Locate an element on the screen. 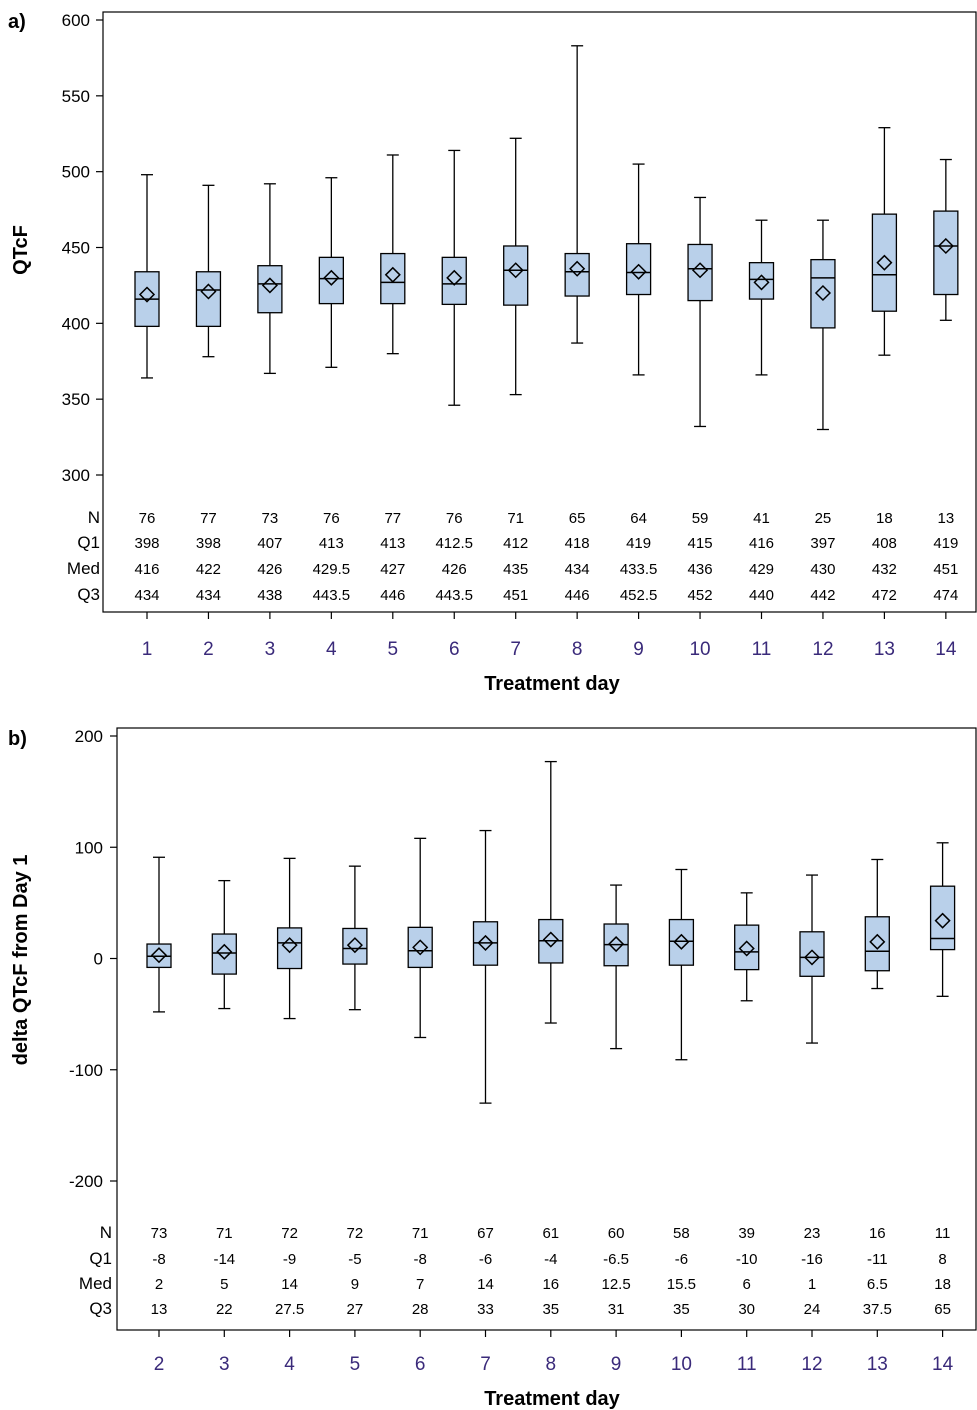 Image resolution: width=977 pixels, height=1410 pixels. panel-b-y-axis-label: delta QTcF from Day 1 is located at coordinates (21, 960).